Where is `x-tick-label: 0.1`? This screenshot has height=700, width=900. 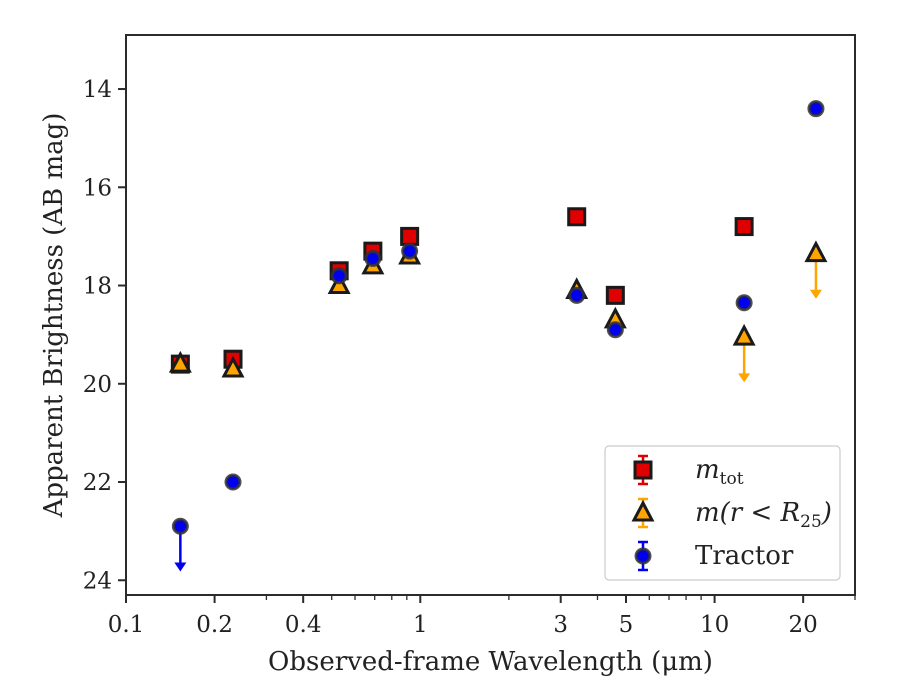
x-tick-label: 0.1 is located at coordinates (126, 625).